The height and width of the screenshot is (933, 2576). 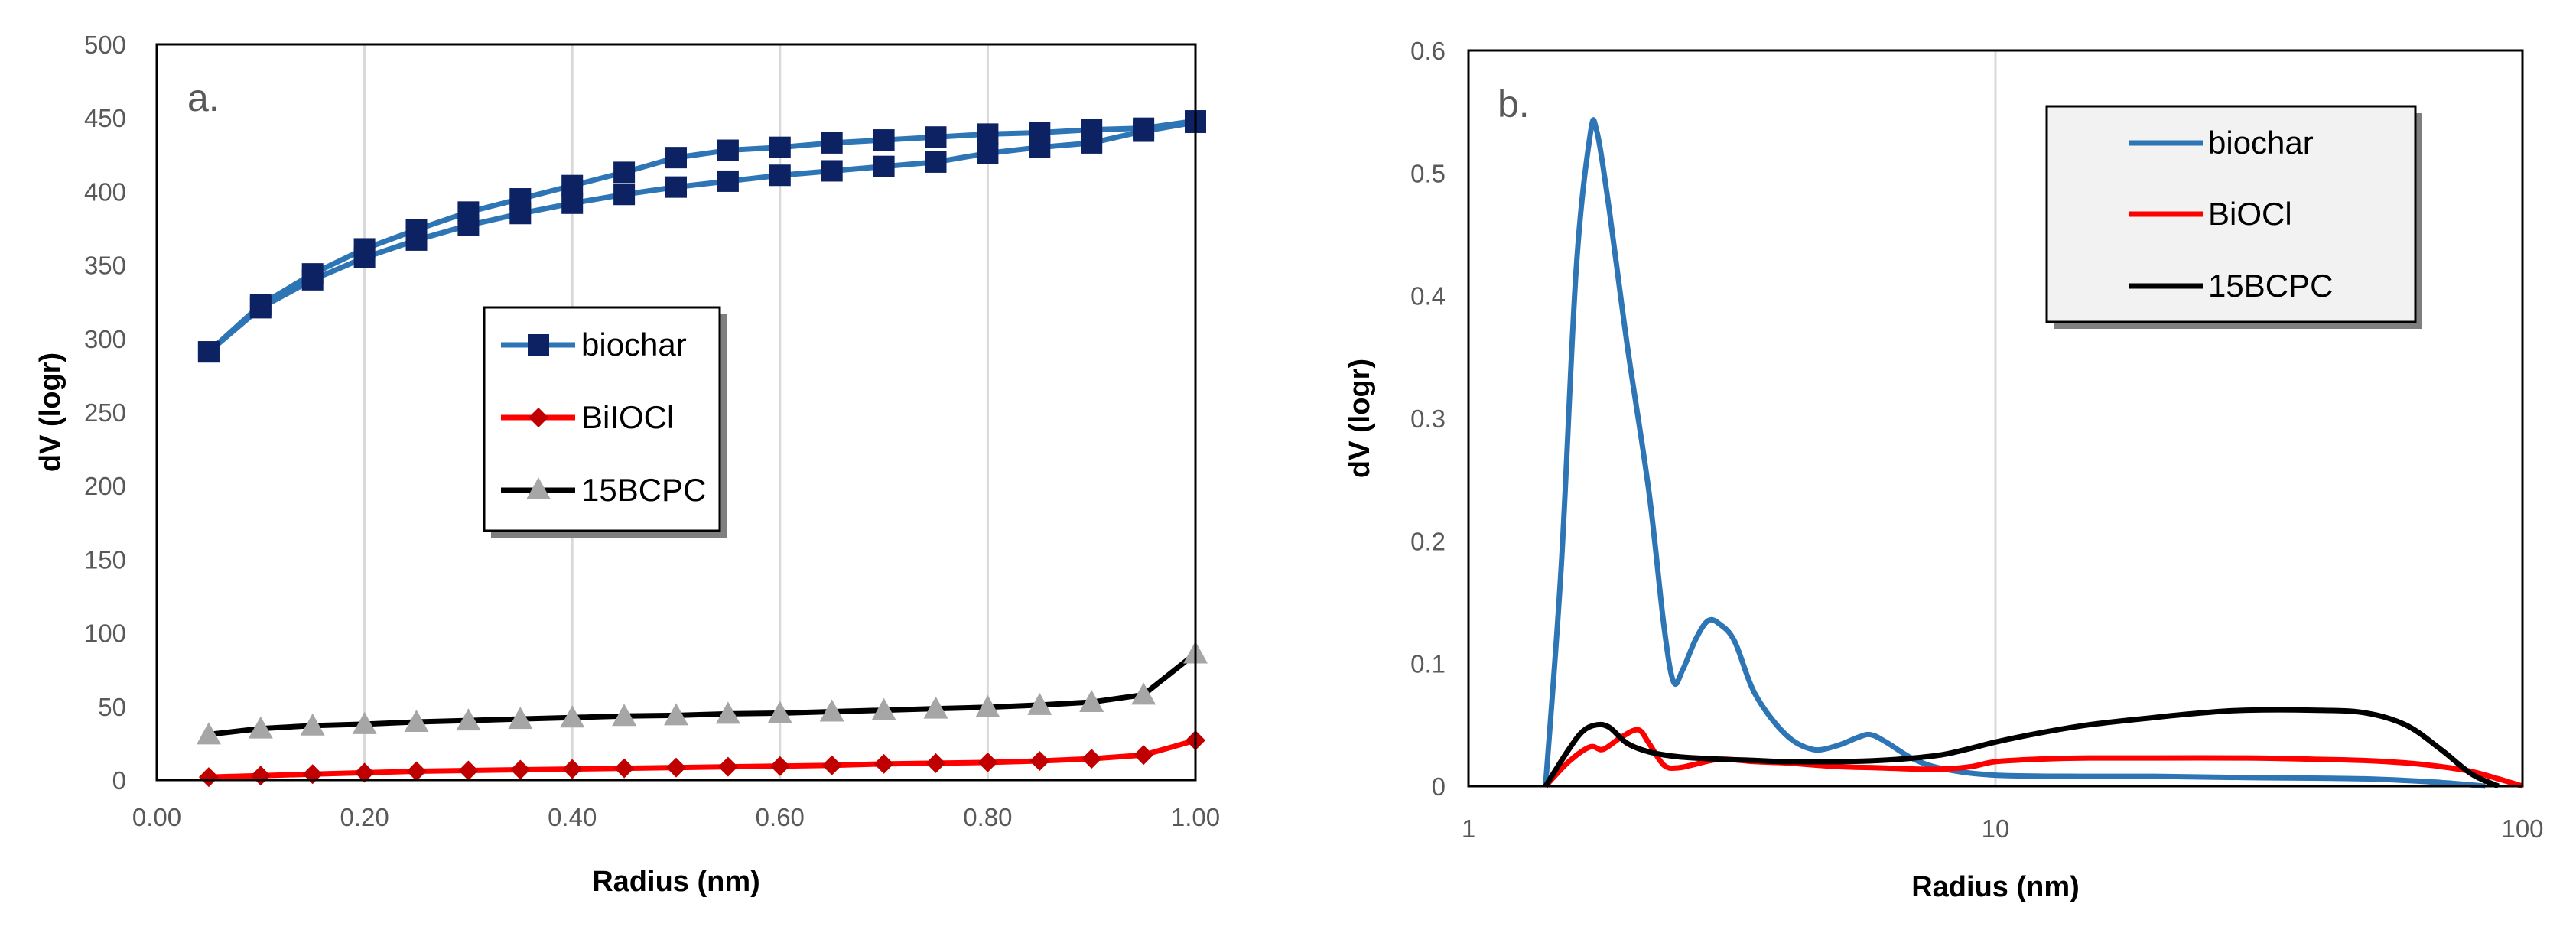 What do you see at coordinates (627, 417) in the screenshot?
I see `legend-a-label-biiocl: BiIOCl` at bounding box center [627, 417].